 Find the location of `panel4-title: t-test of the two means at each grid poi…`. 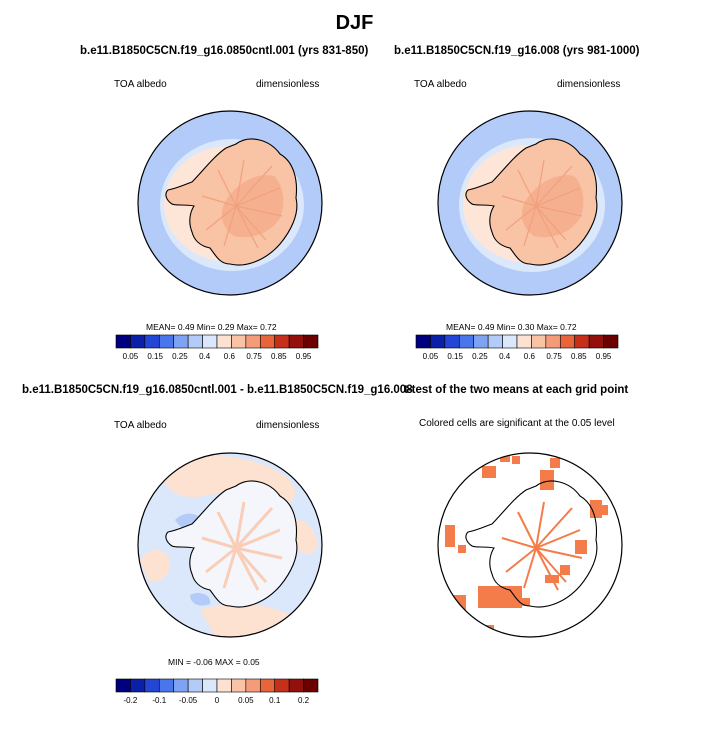

panel4-title: t-test of the two means at each grid poi… is located at coordinates (516, 390).